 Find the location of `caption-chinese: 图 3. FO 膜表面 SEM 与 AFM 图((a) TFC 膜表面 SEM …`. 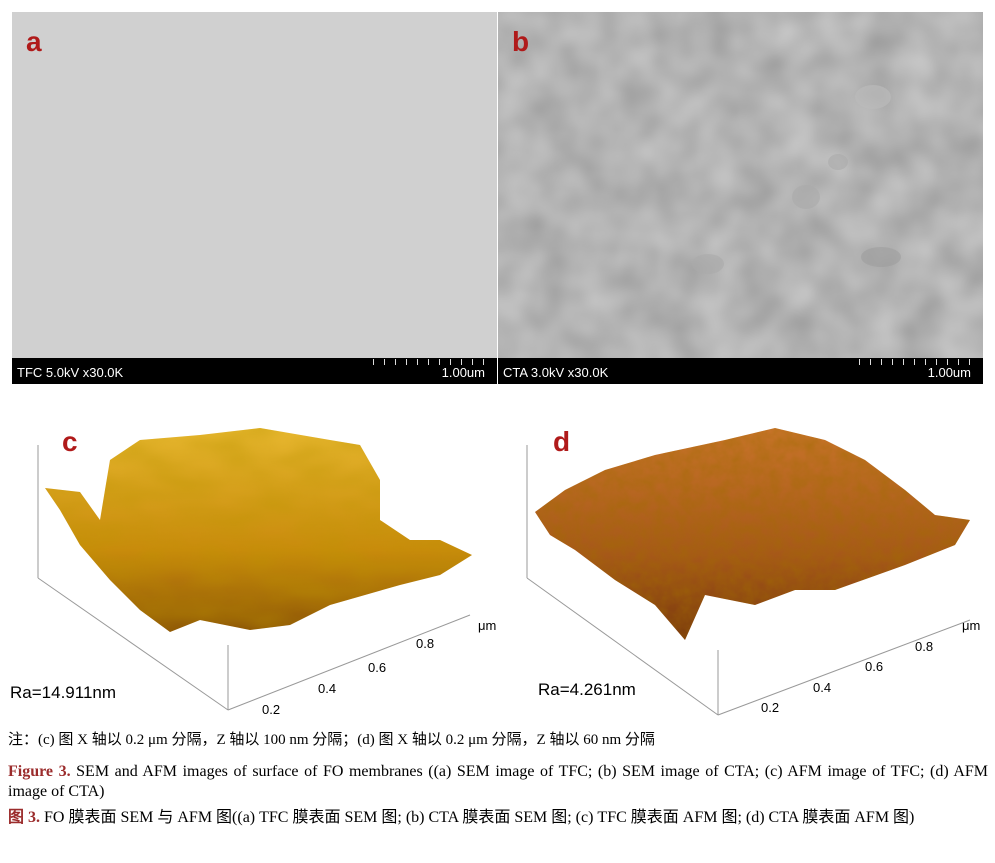

caption-chinese: 图 3. FO 膜表面 SEM 与 AFM 图((a) TFC 膜表面 SEM … is located at coordinates (498, 818).